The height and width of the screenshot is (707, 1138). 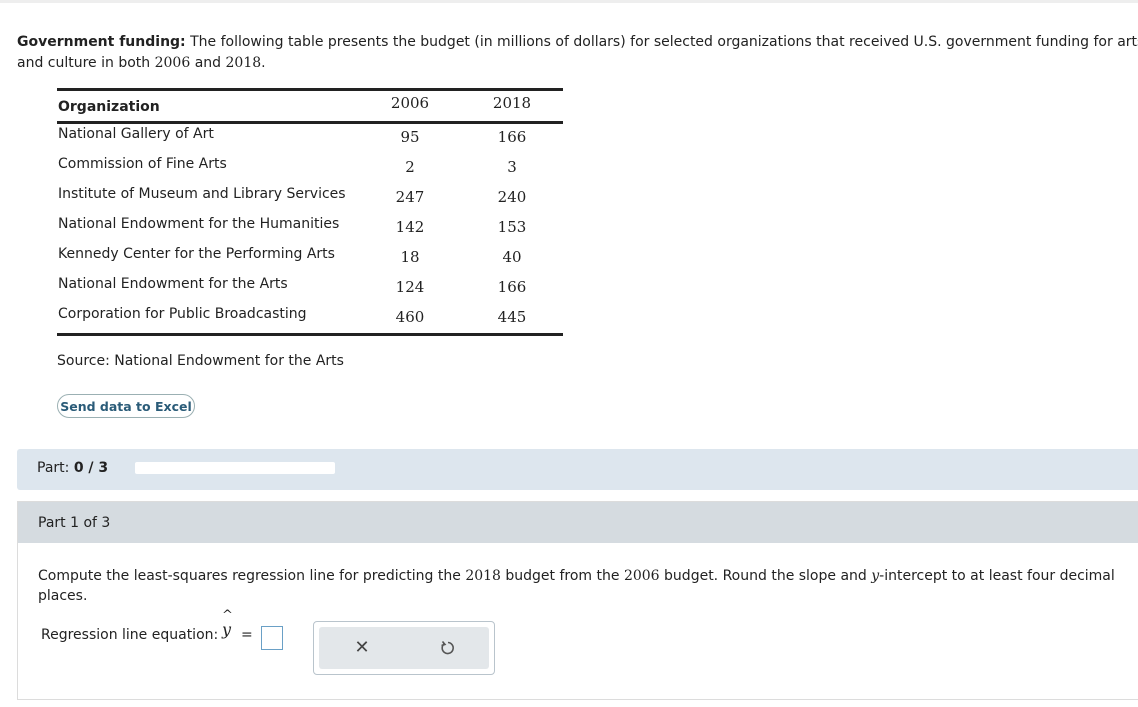 What do you see at coordinates (483, 576) in the screenshot?
I see `q-year-a: 2018` at bounding box center [483, 576].